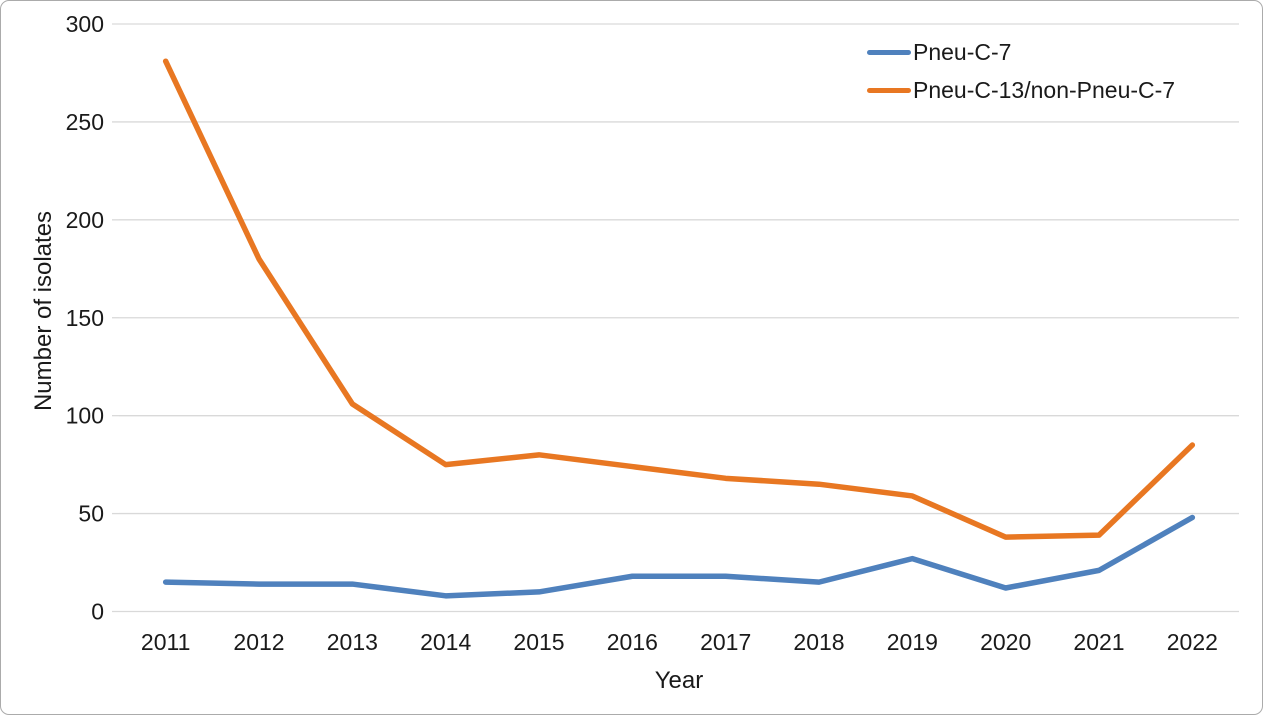 Image resolution: width=1263 pixels, height=715 pixels. Describe the element at coordinates (165, 642) in the screenshot. I see `x-tick-label: 2011` at that location.